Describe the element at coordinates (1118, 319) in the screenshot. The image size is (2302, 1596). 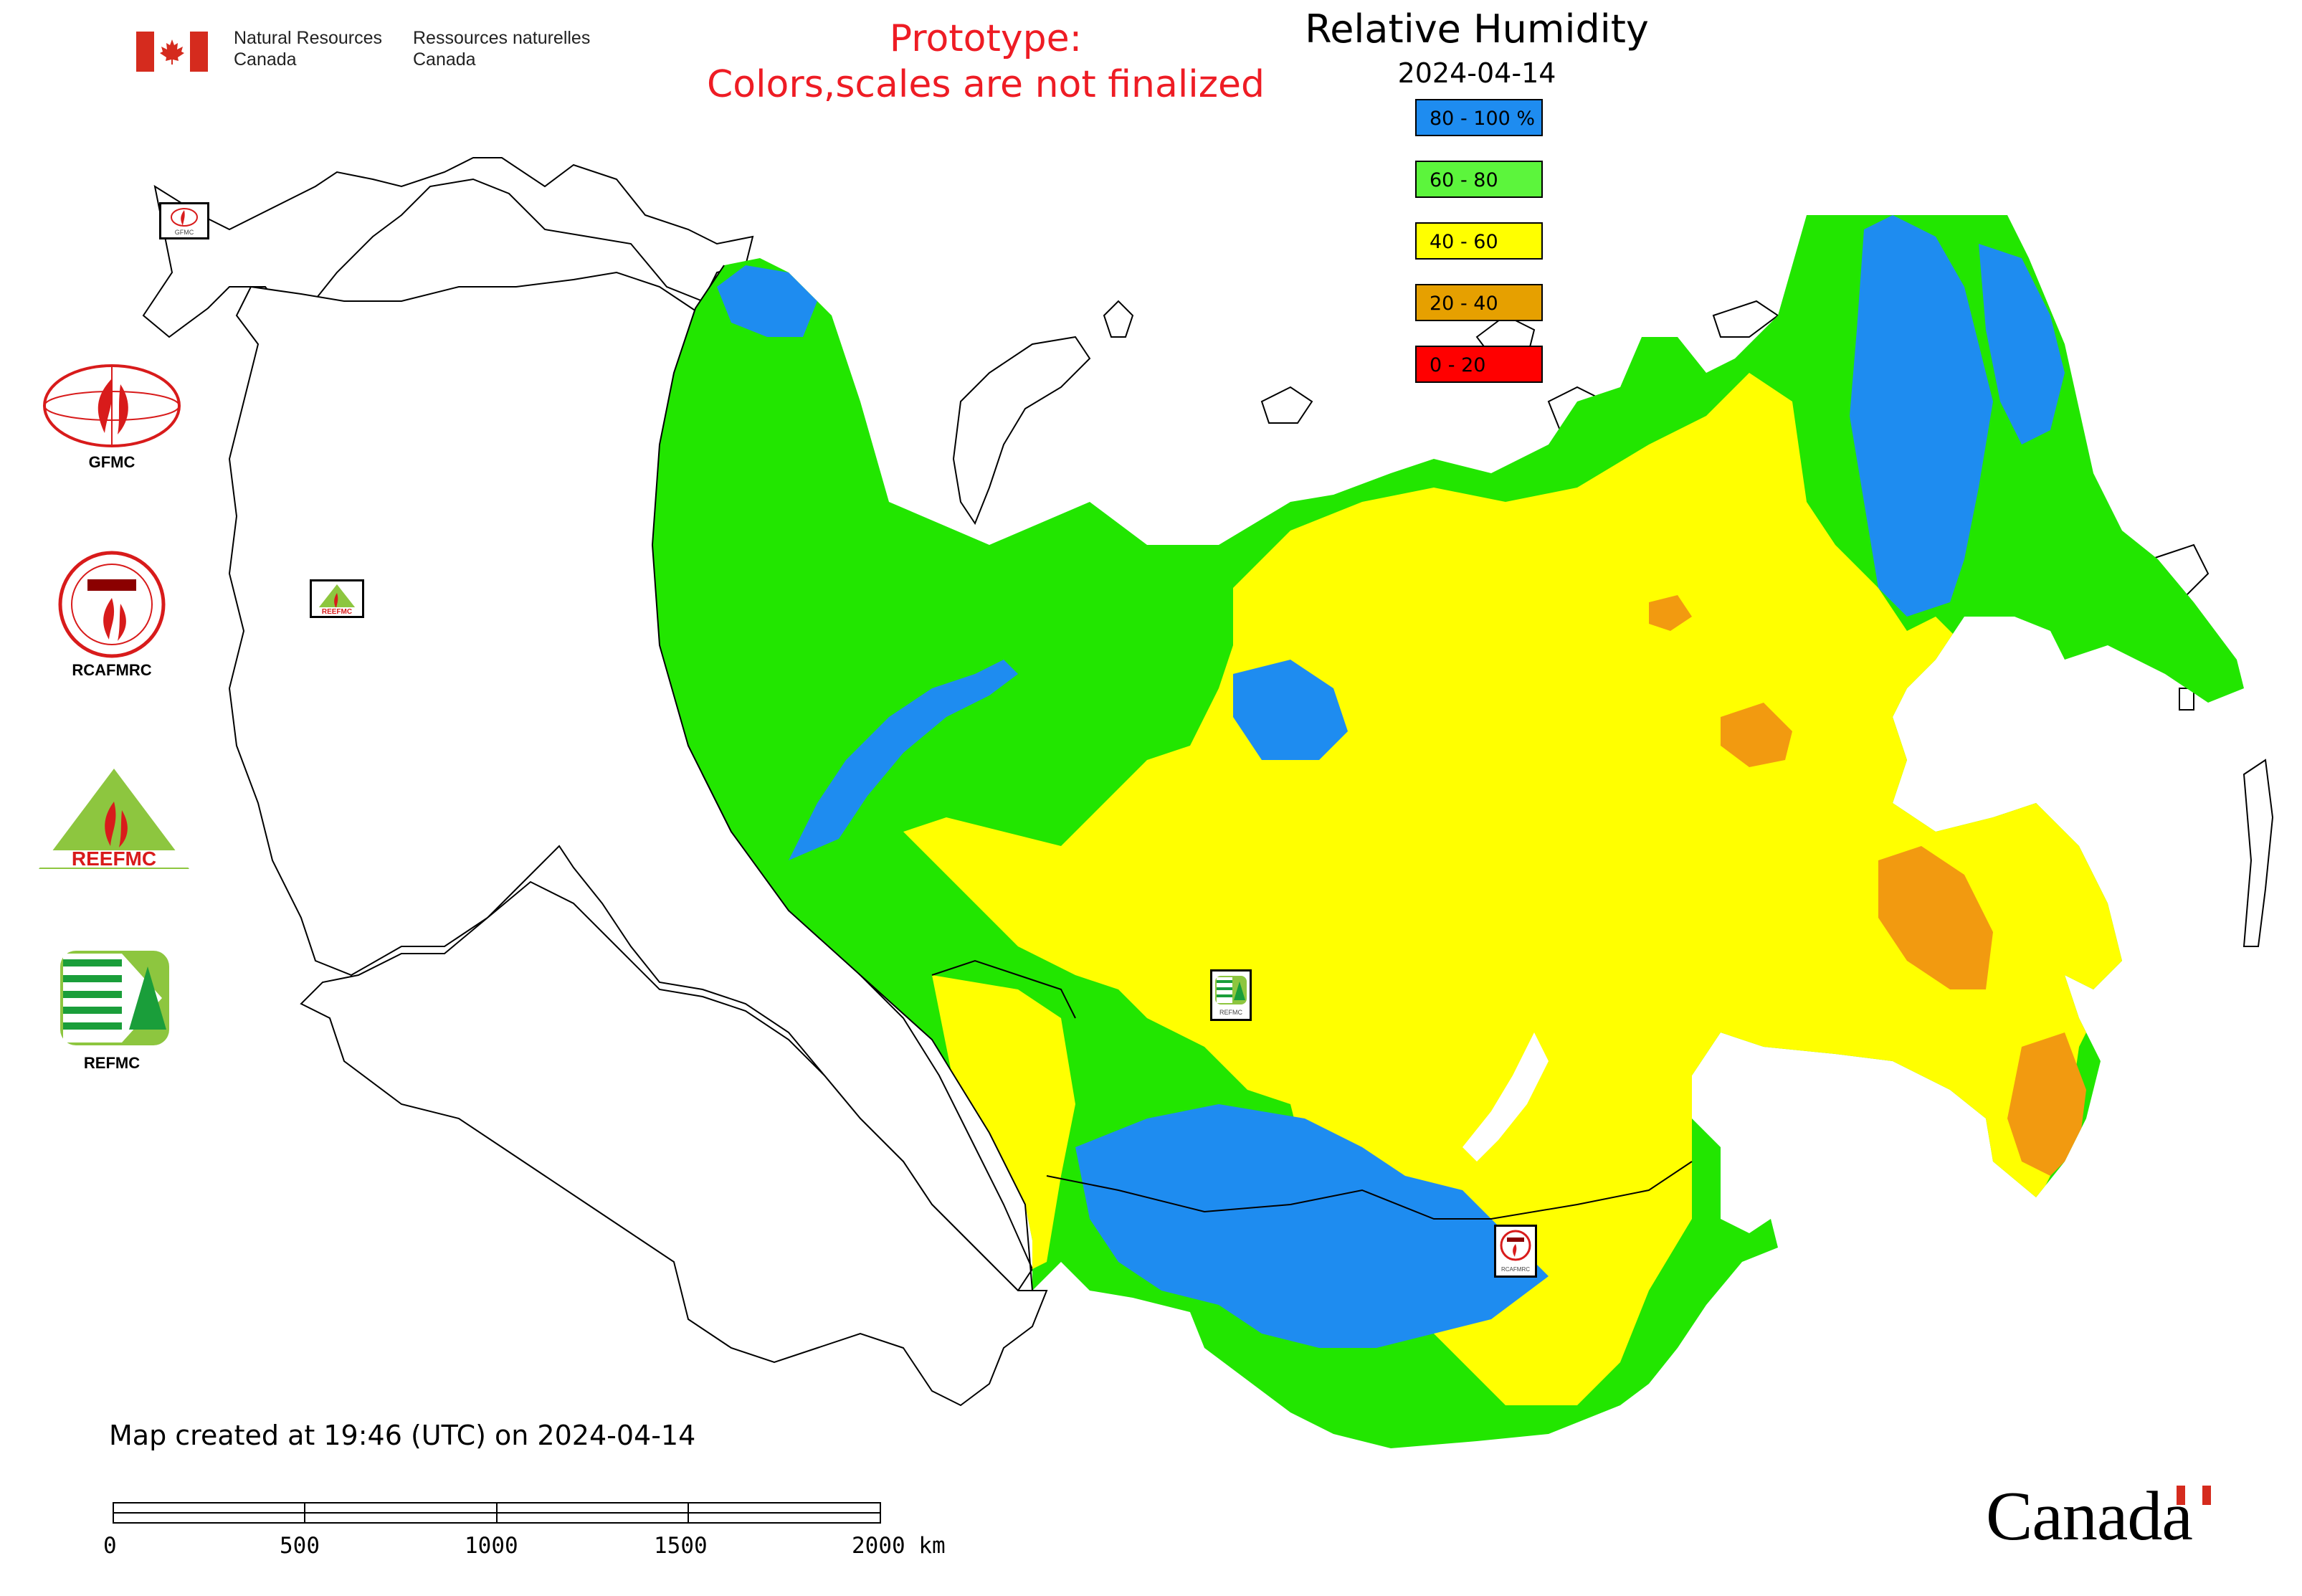
I see `svalbard-outline` at that location.